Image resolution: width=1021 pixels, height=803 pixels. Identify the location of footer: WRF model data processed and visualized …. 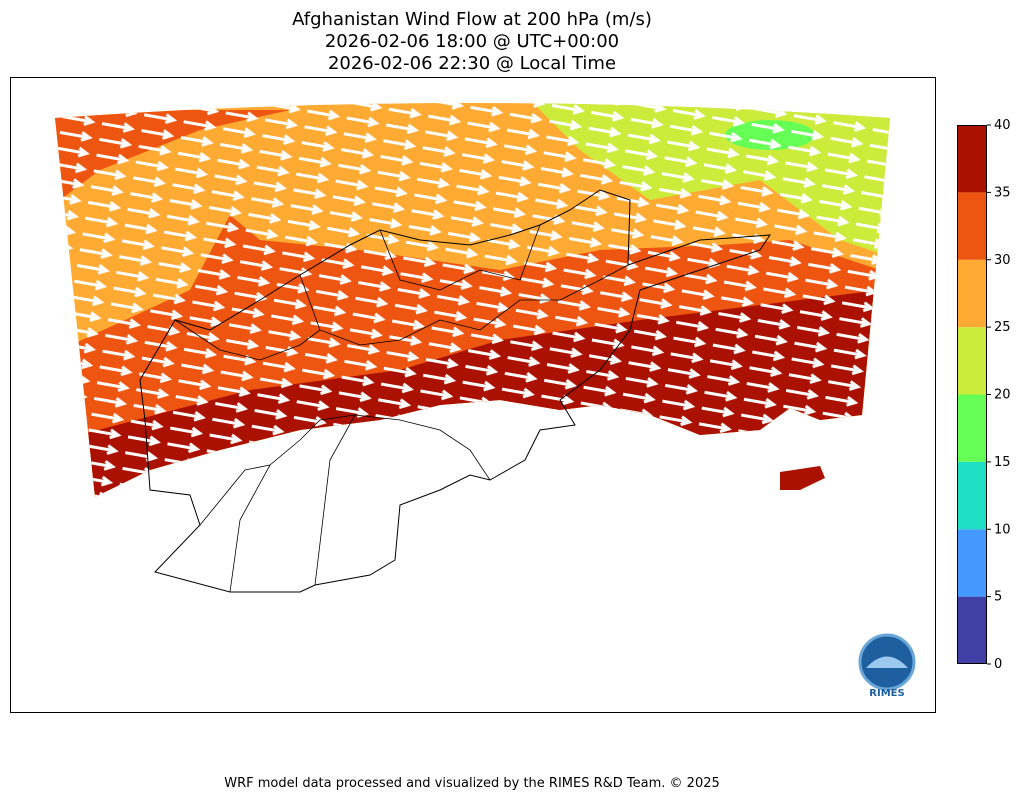
(472, 783).